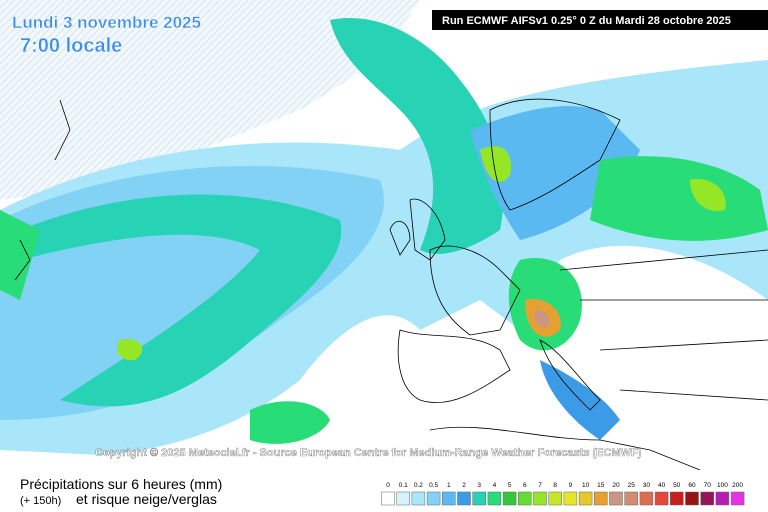 This screenshot has height=512, width=768. Describe the element at coordinates (571, 485) in the screenshot. I see `legend-label: 9` at that location.